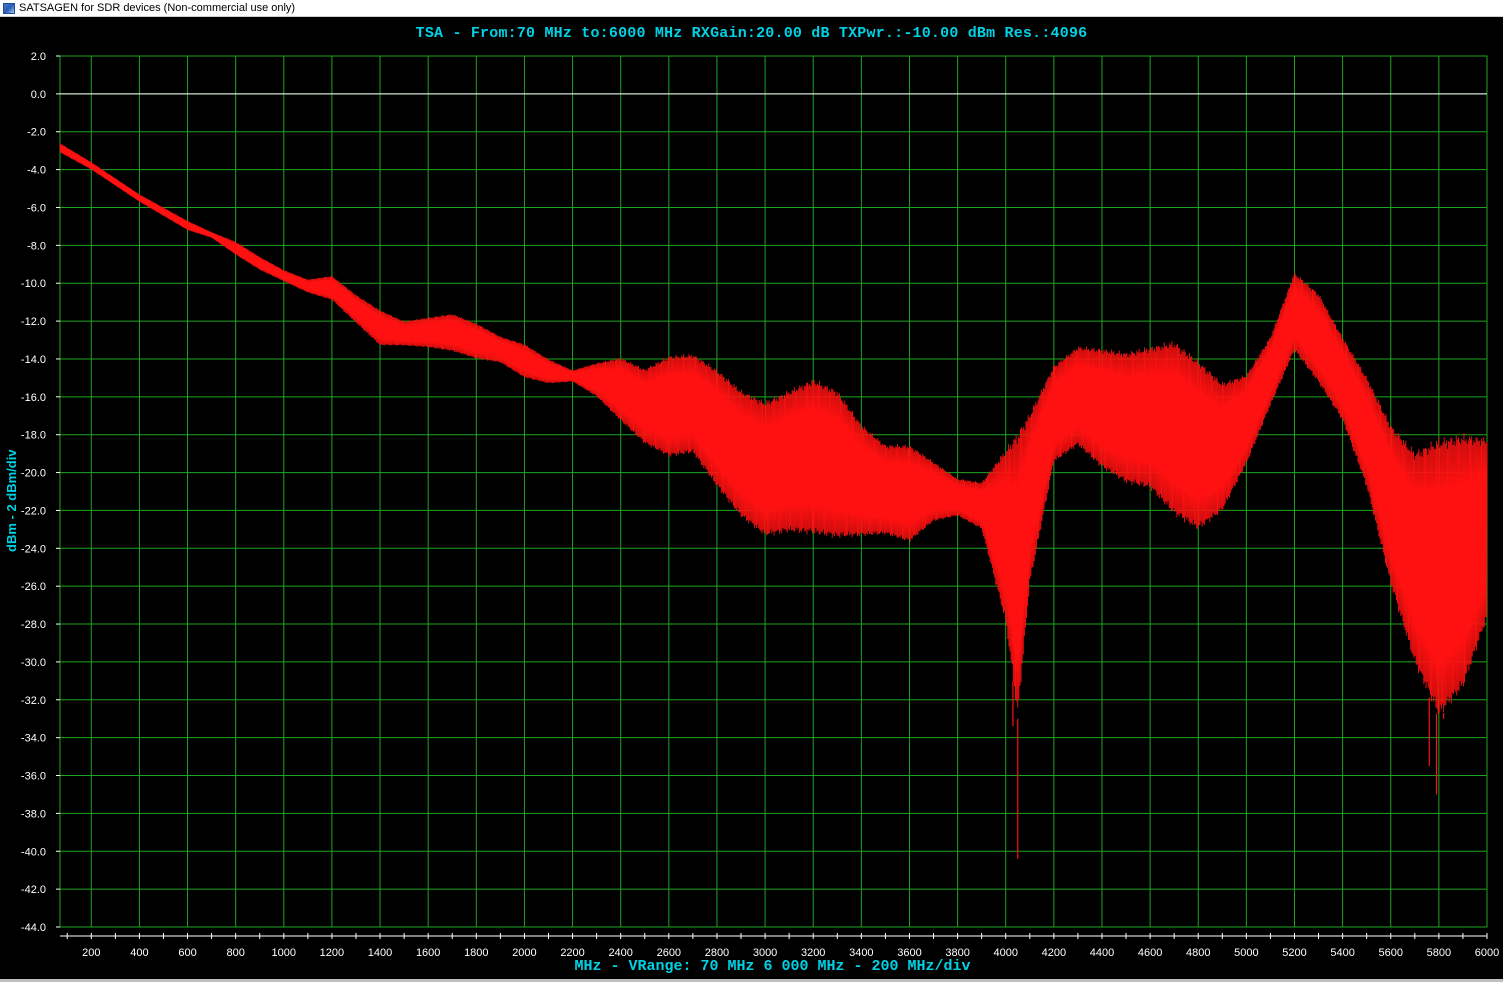  I want to click on y-tick-label: 0.0, so click(38, 95).